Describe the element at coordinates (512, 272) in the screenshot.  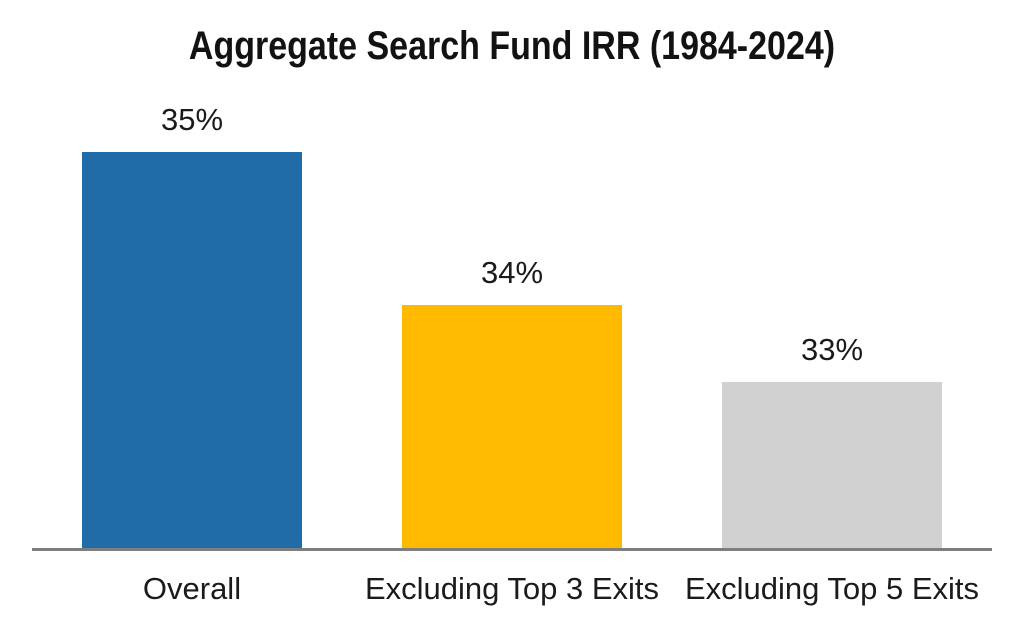
I see `value-label-excluding-top-3: 34%` at that location.